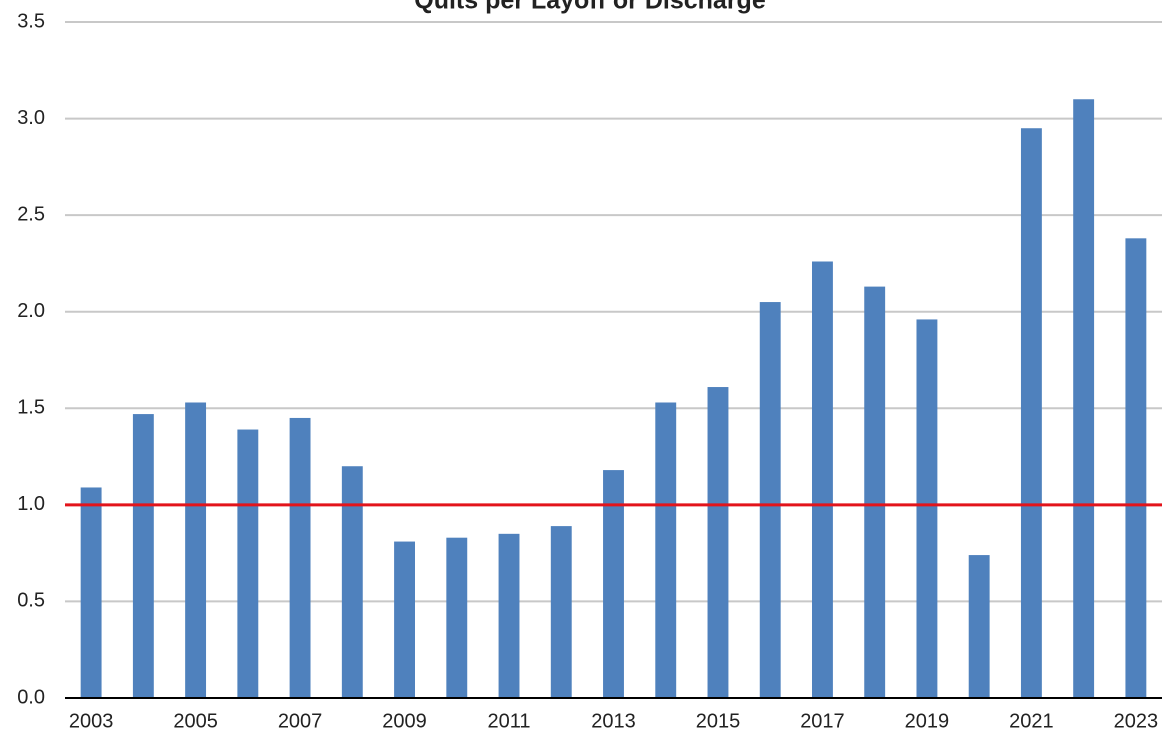 The height and width of the screenshot is (740, 1171). What do you see at coordinates (31, 214) in the screenshot?
I see `y-tick-label: 2.5` at bounding box center [31, 214].